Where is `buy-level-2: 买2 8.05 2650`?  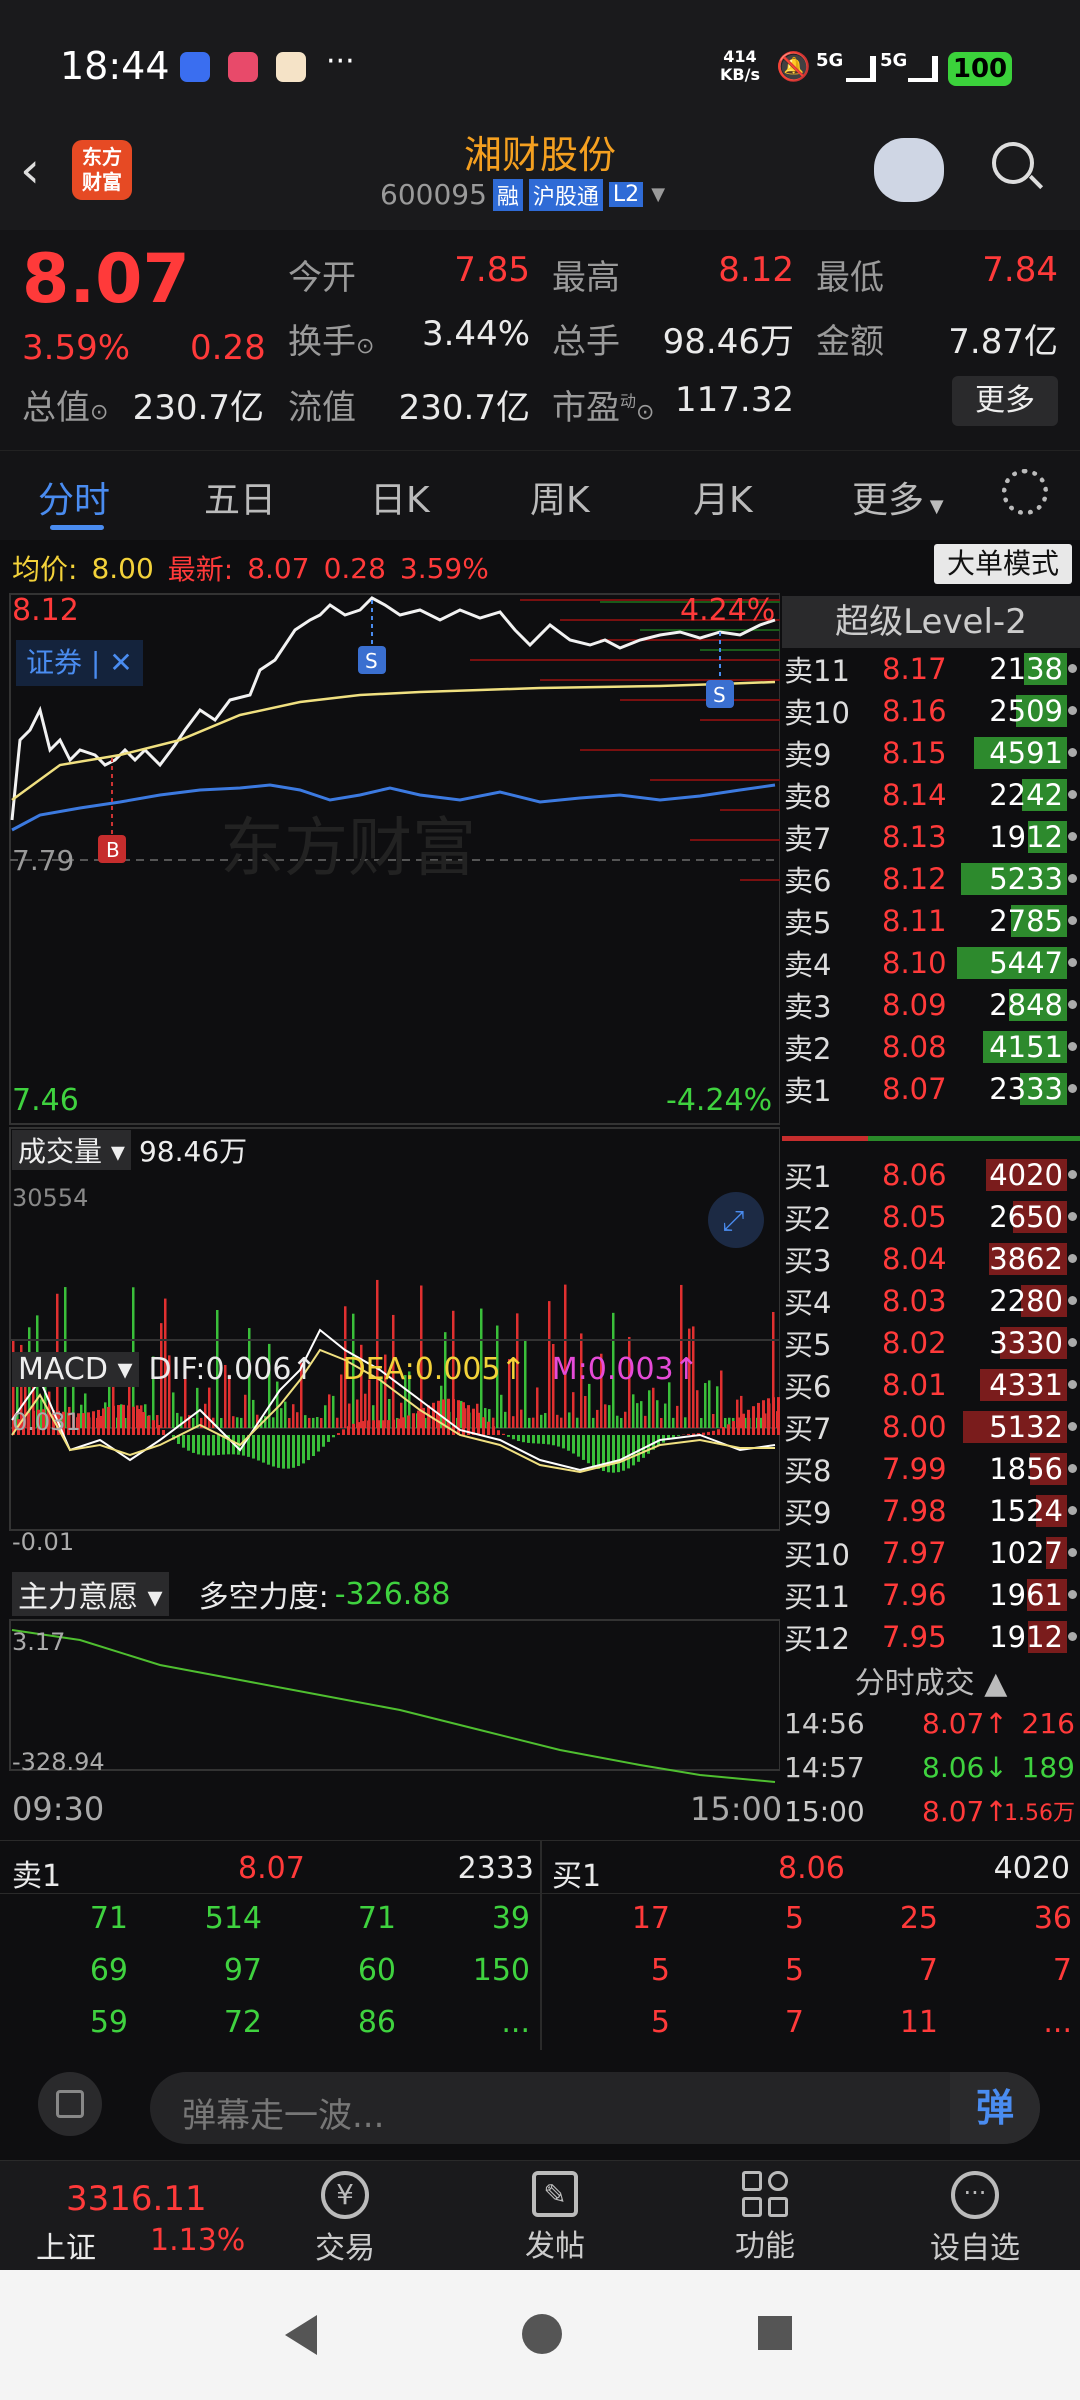 buy-level-2: 买2 8.05 2650 is located at coordinates (929, 1217).